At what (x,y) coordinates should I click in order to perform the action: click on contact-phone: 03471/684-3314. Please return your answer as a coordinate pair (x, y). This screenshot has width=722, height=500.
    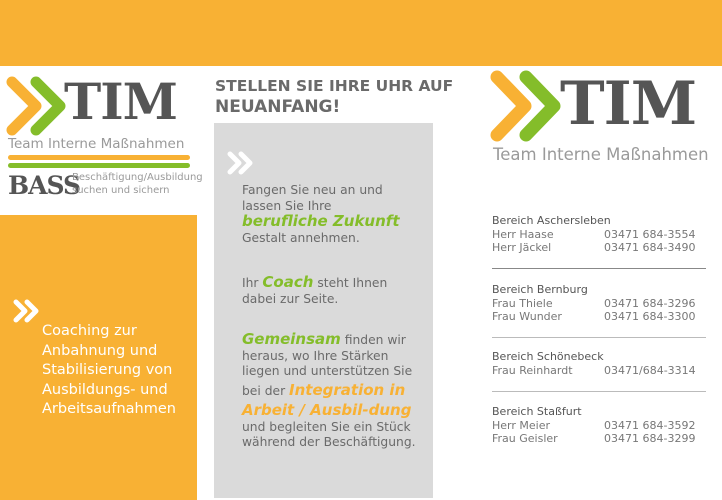
    Looking at the image, I should click on (650, 370).